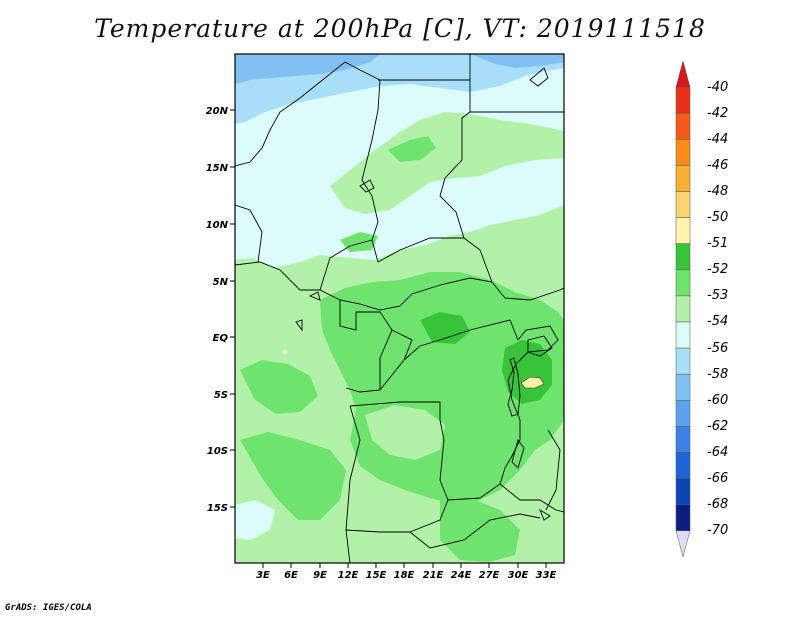 The height and width of the screenshot is (618, 800). Describe the element at coordinates (320, 575) in the screenshot. I see `lon-label: 9E` at that location.